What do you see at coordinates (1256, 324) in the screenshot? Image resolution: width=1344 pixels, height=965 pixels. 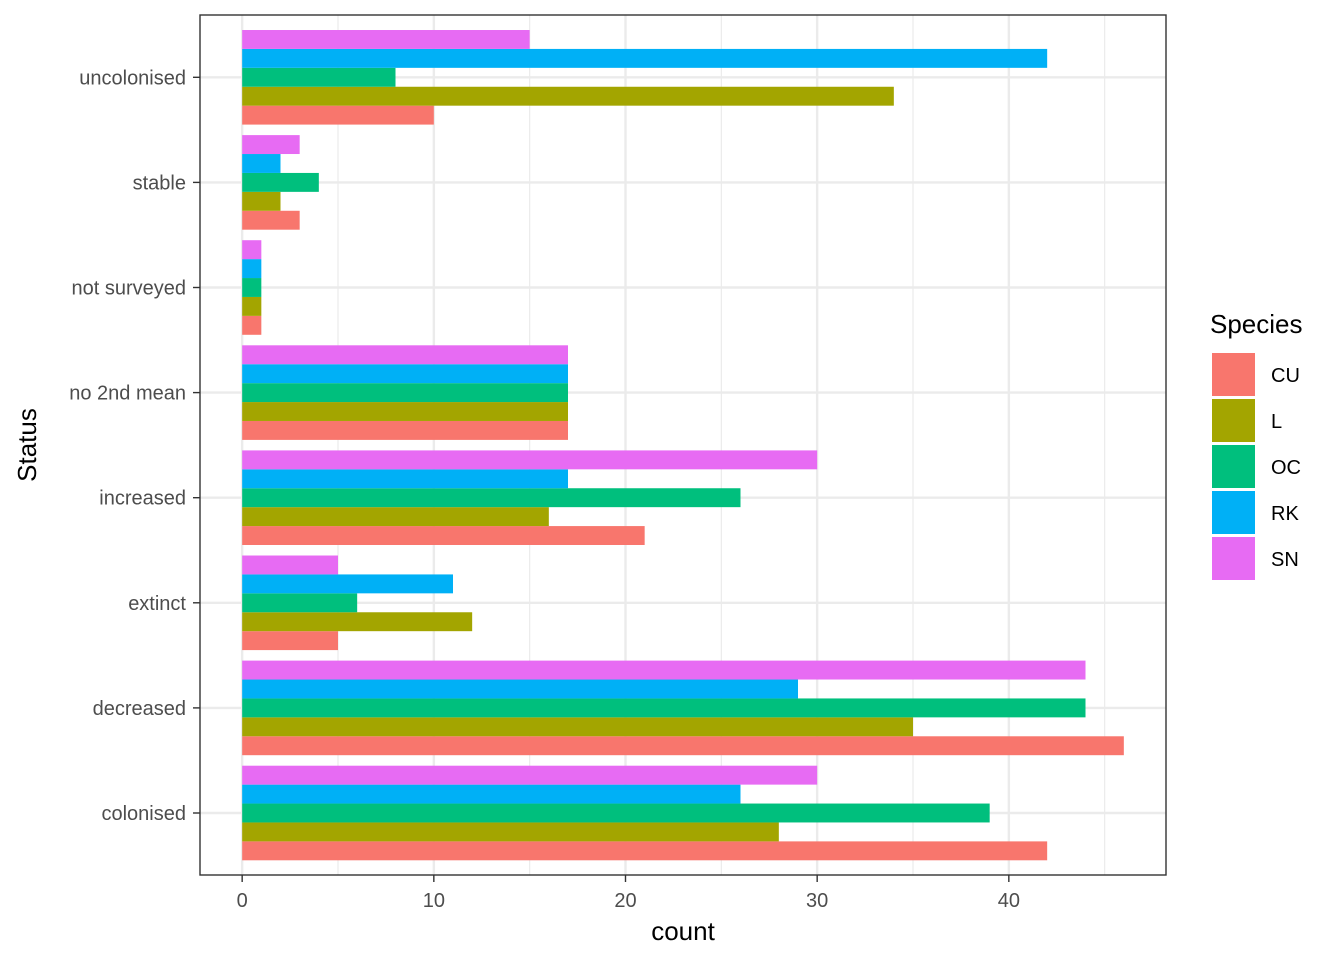 I see `legend-title: Species` at bounding box center [1256, 324].